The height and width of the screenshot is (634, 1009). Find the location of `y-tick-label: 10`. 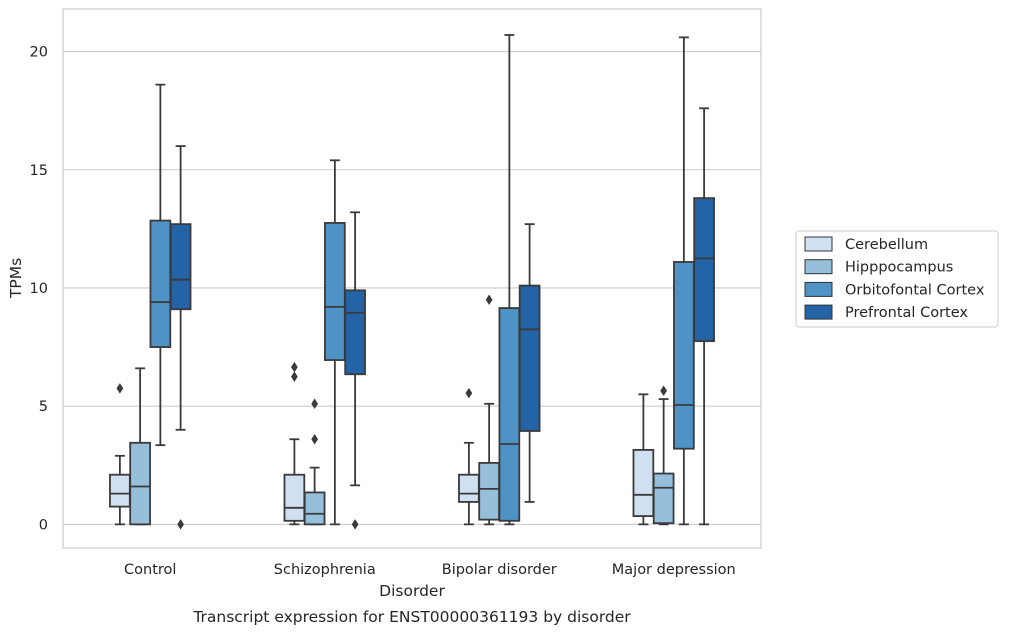

y-tick-label: 10 is located at coordinates (39, 289).